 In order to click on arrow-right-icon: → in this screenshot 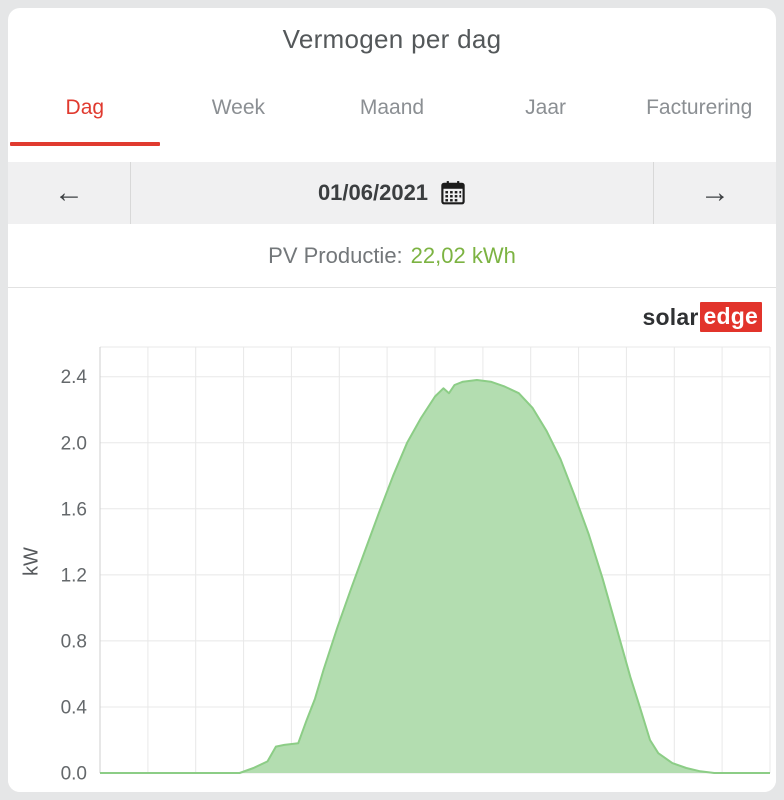, I will do `click(715, 192)`.